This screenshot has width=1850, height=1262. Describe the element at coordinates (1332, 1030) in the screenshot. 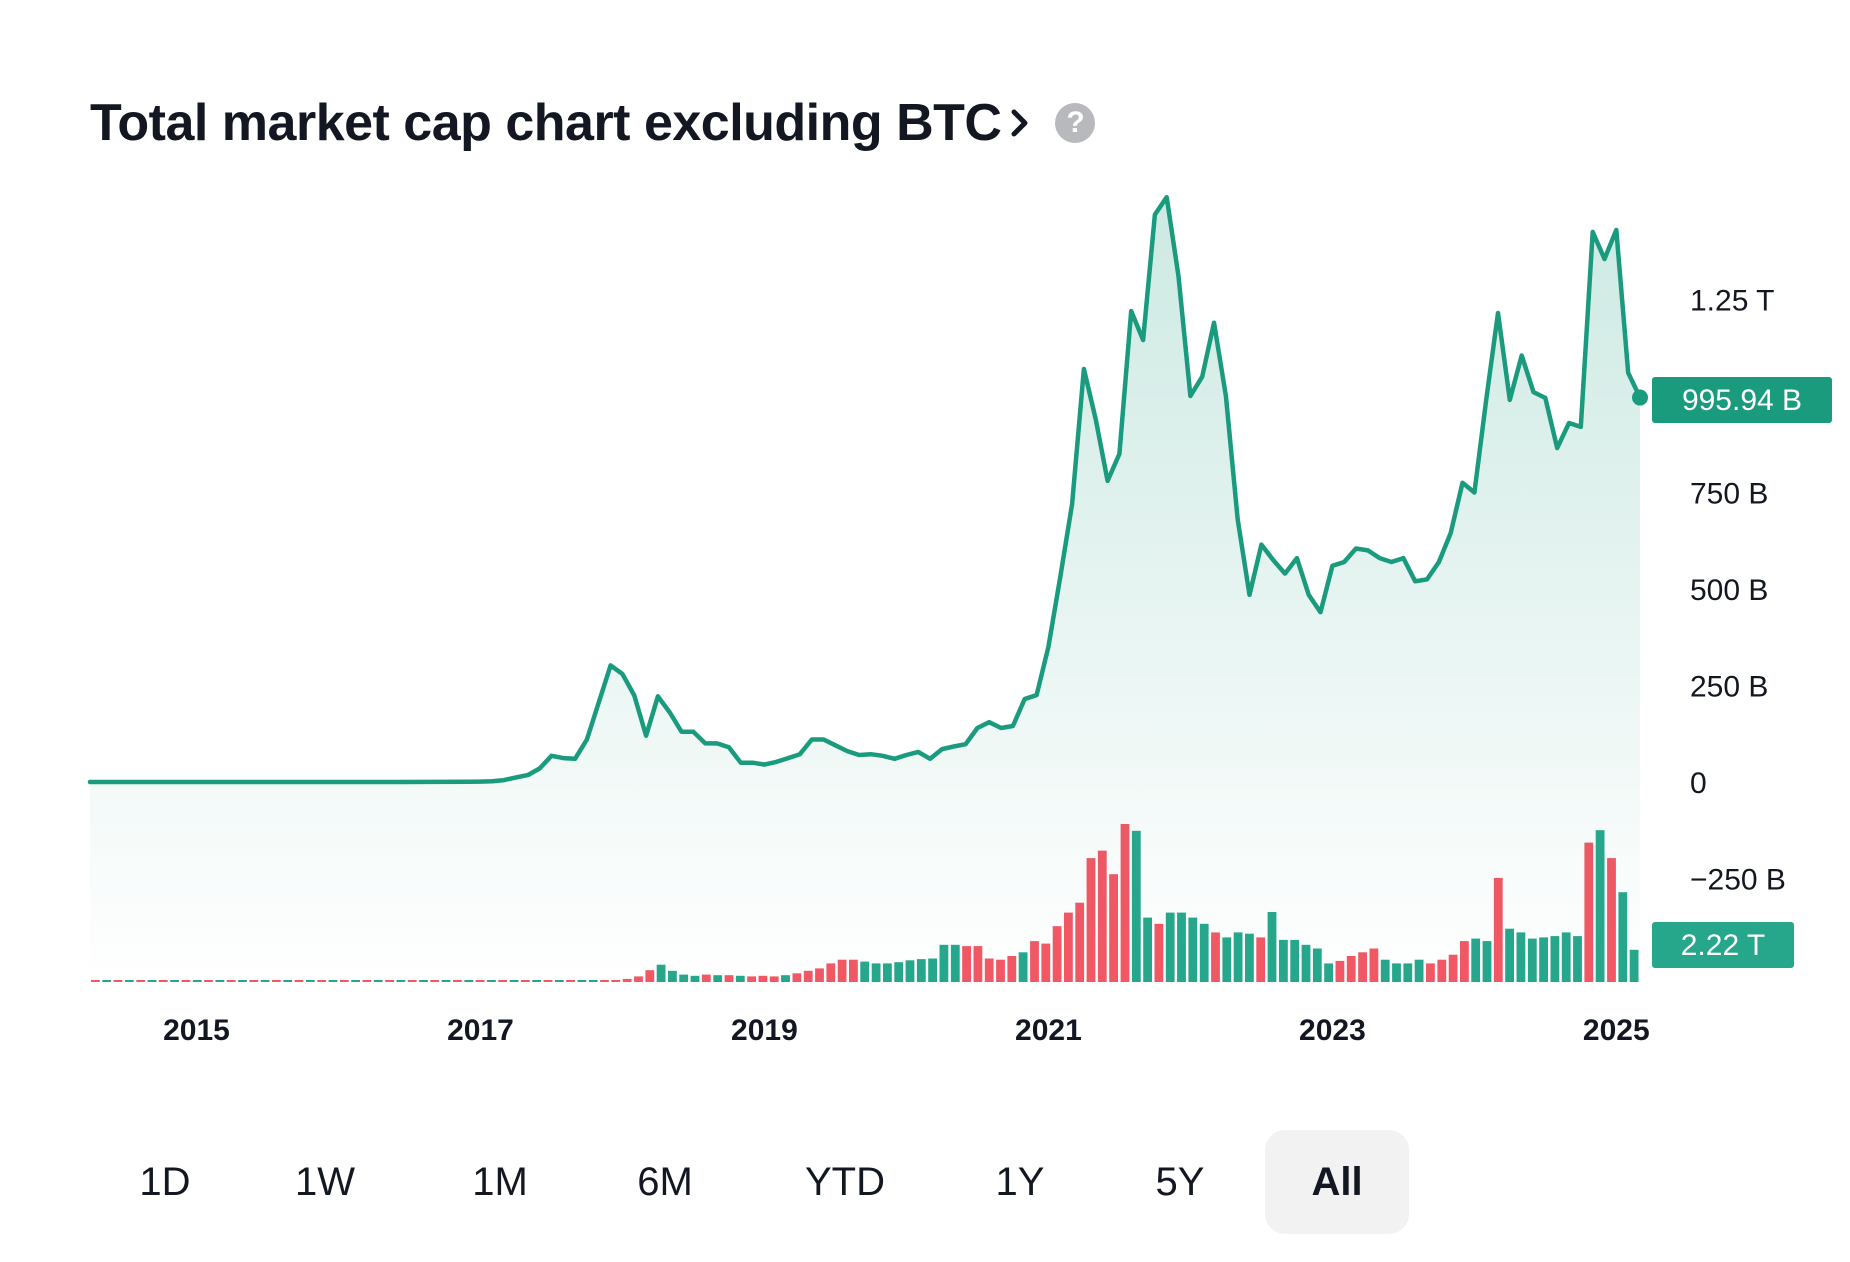

I see `x-tick-label: 2023` at that location.